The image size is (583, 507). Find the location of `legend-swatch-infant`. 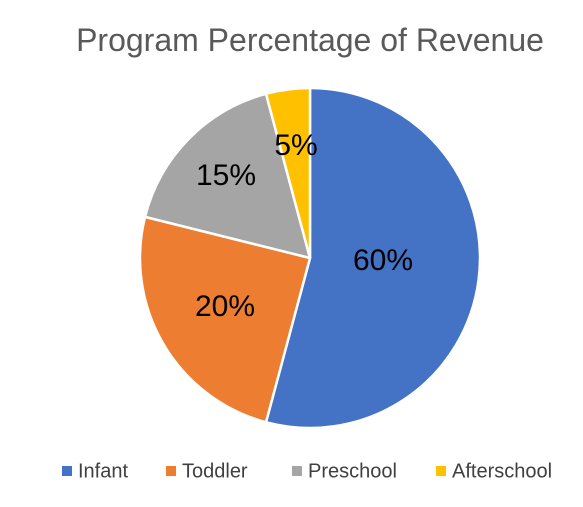

legend-swatch-infant is located at coordinates (67, 471).